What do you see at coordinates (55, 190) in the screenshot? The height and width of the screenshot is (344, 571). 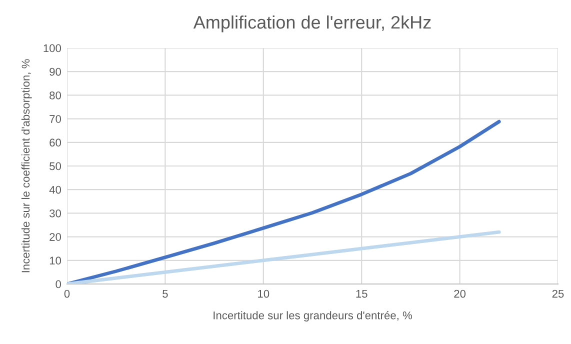 I see `y-tick-label: 40` at bounding box center [55, 190].